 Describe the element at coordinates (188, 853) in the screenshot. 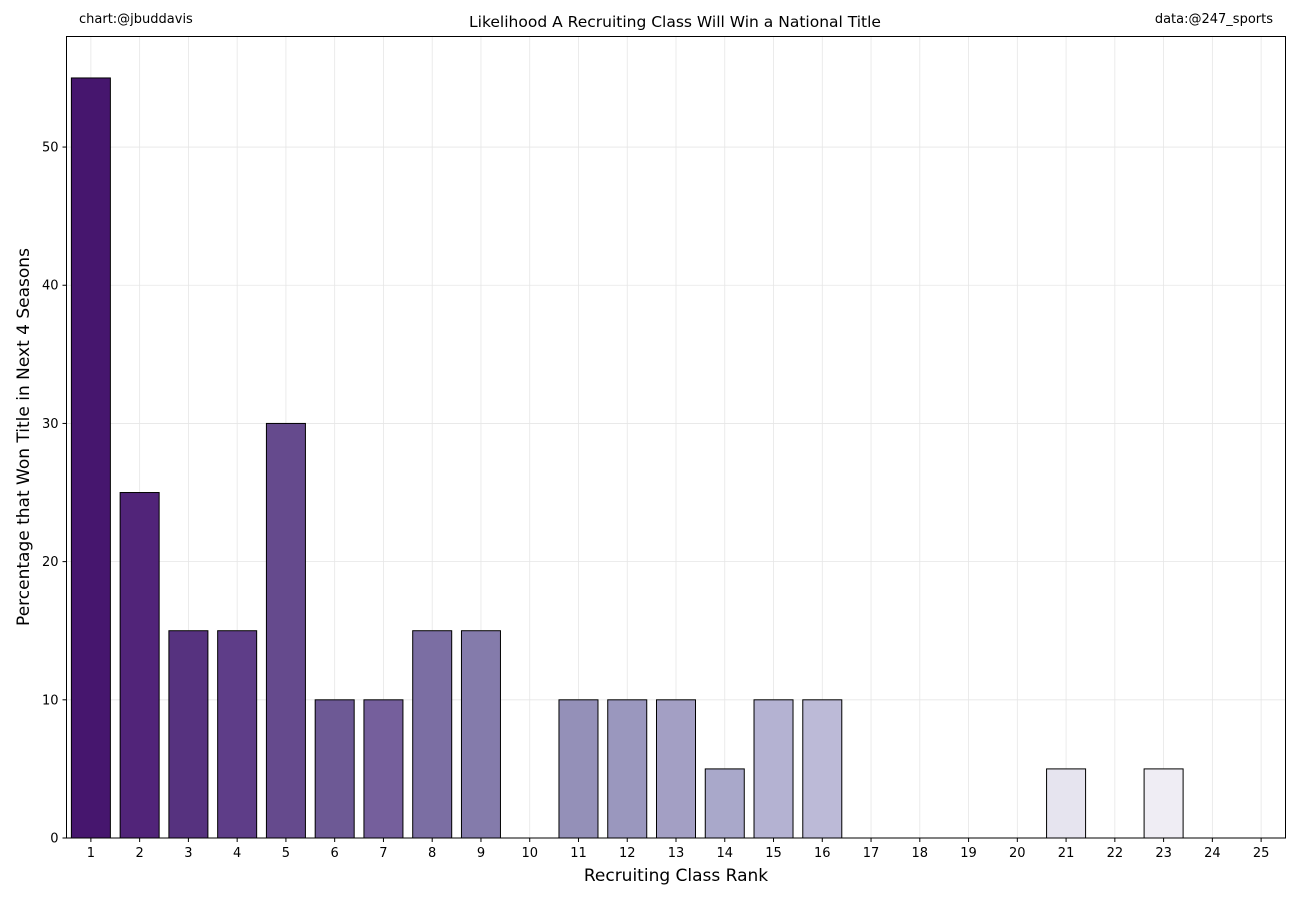

I see `x-tick-label: 3` at that location.